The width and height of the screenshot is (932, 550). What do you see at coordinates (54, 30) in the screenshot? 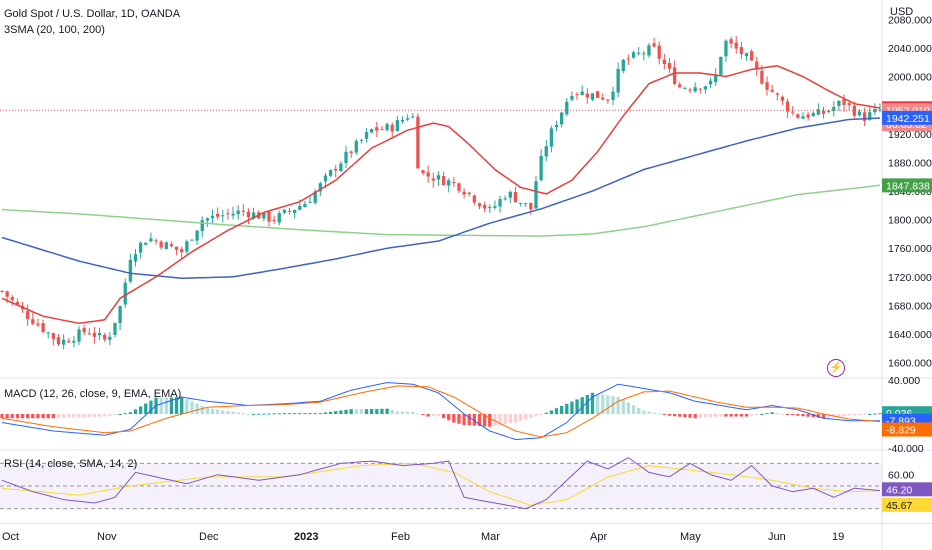
I see `sma-legend: 3SMA (20, 100, 200)` at bounding box center [54, 30].